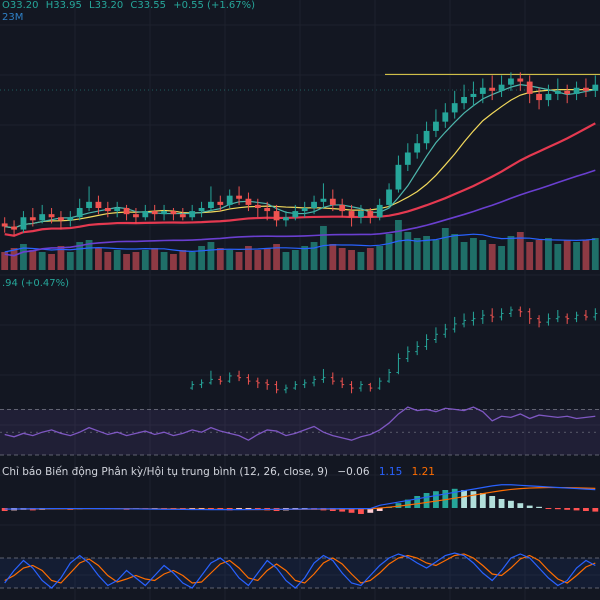  Describe the element at coordinates (300, 499) in the screenshot. I see `macd-pane` at that location.